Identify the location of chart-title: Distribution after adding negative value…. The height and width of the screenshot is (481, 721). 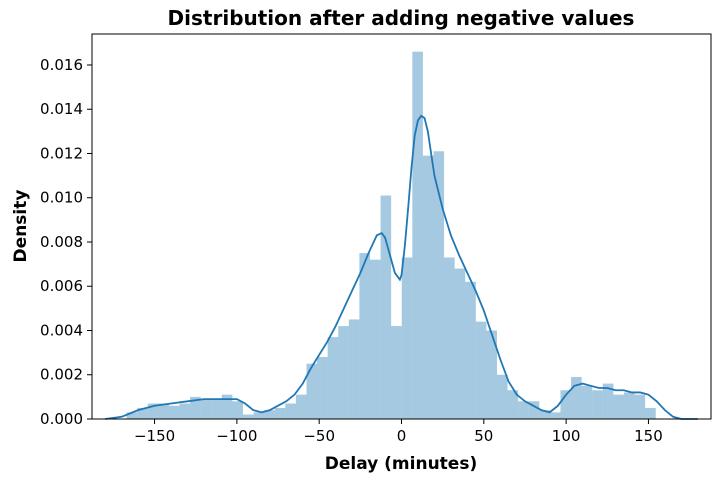
(401, 18).